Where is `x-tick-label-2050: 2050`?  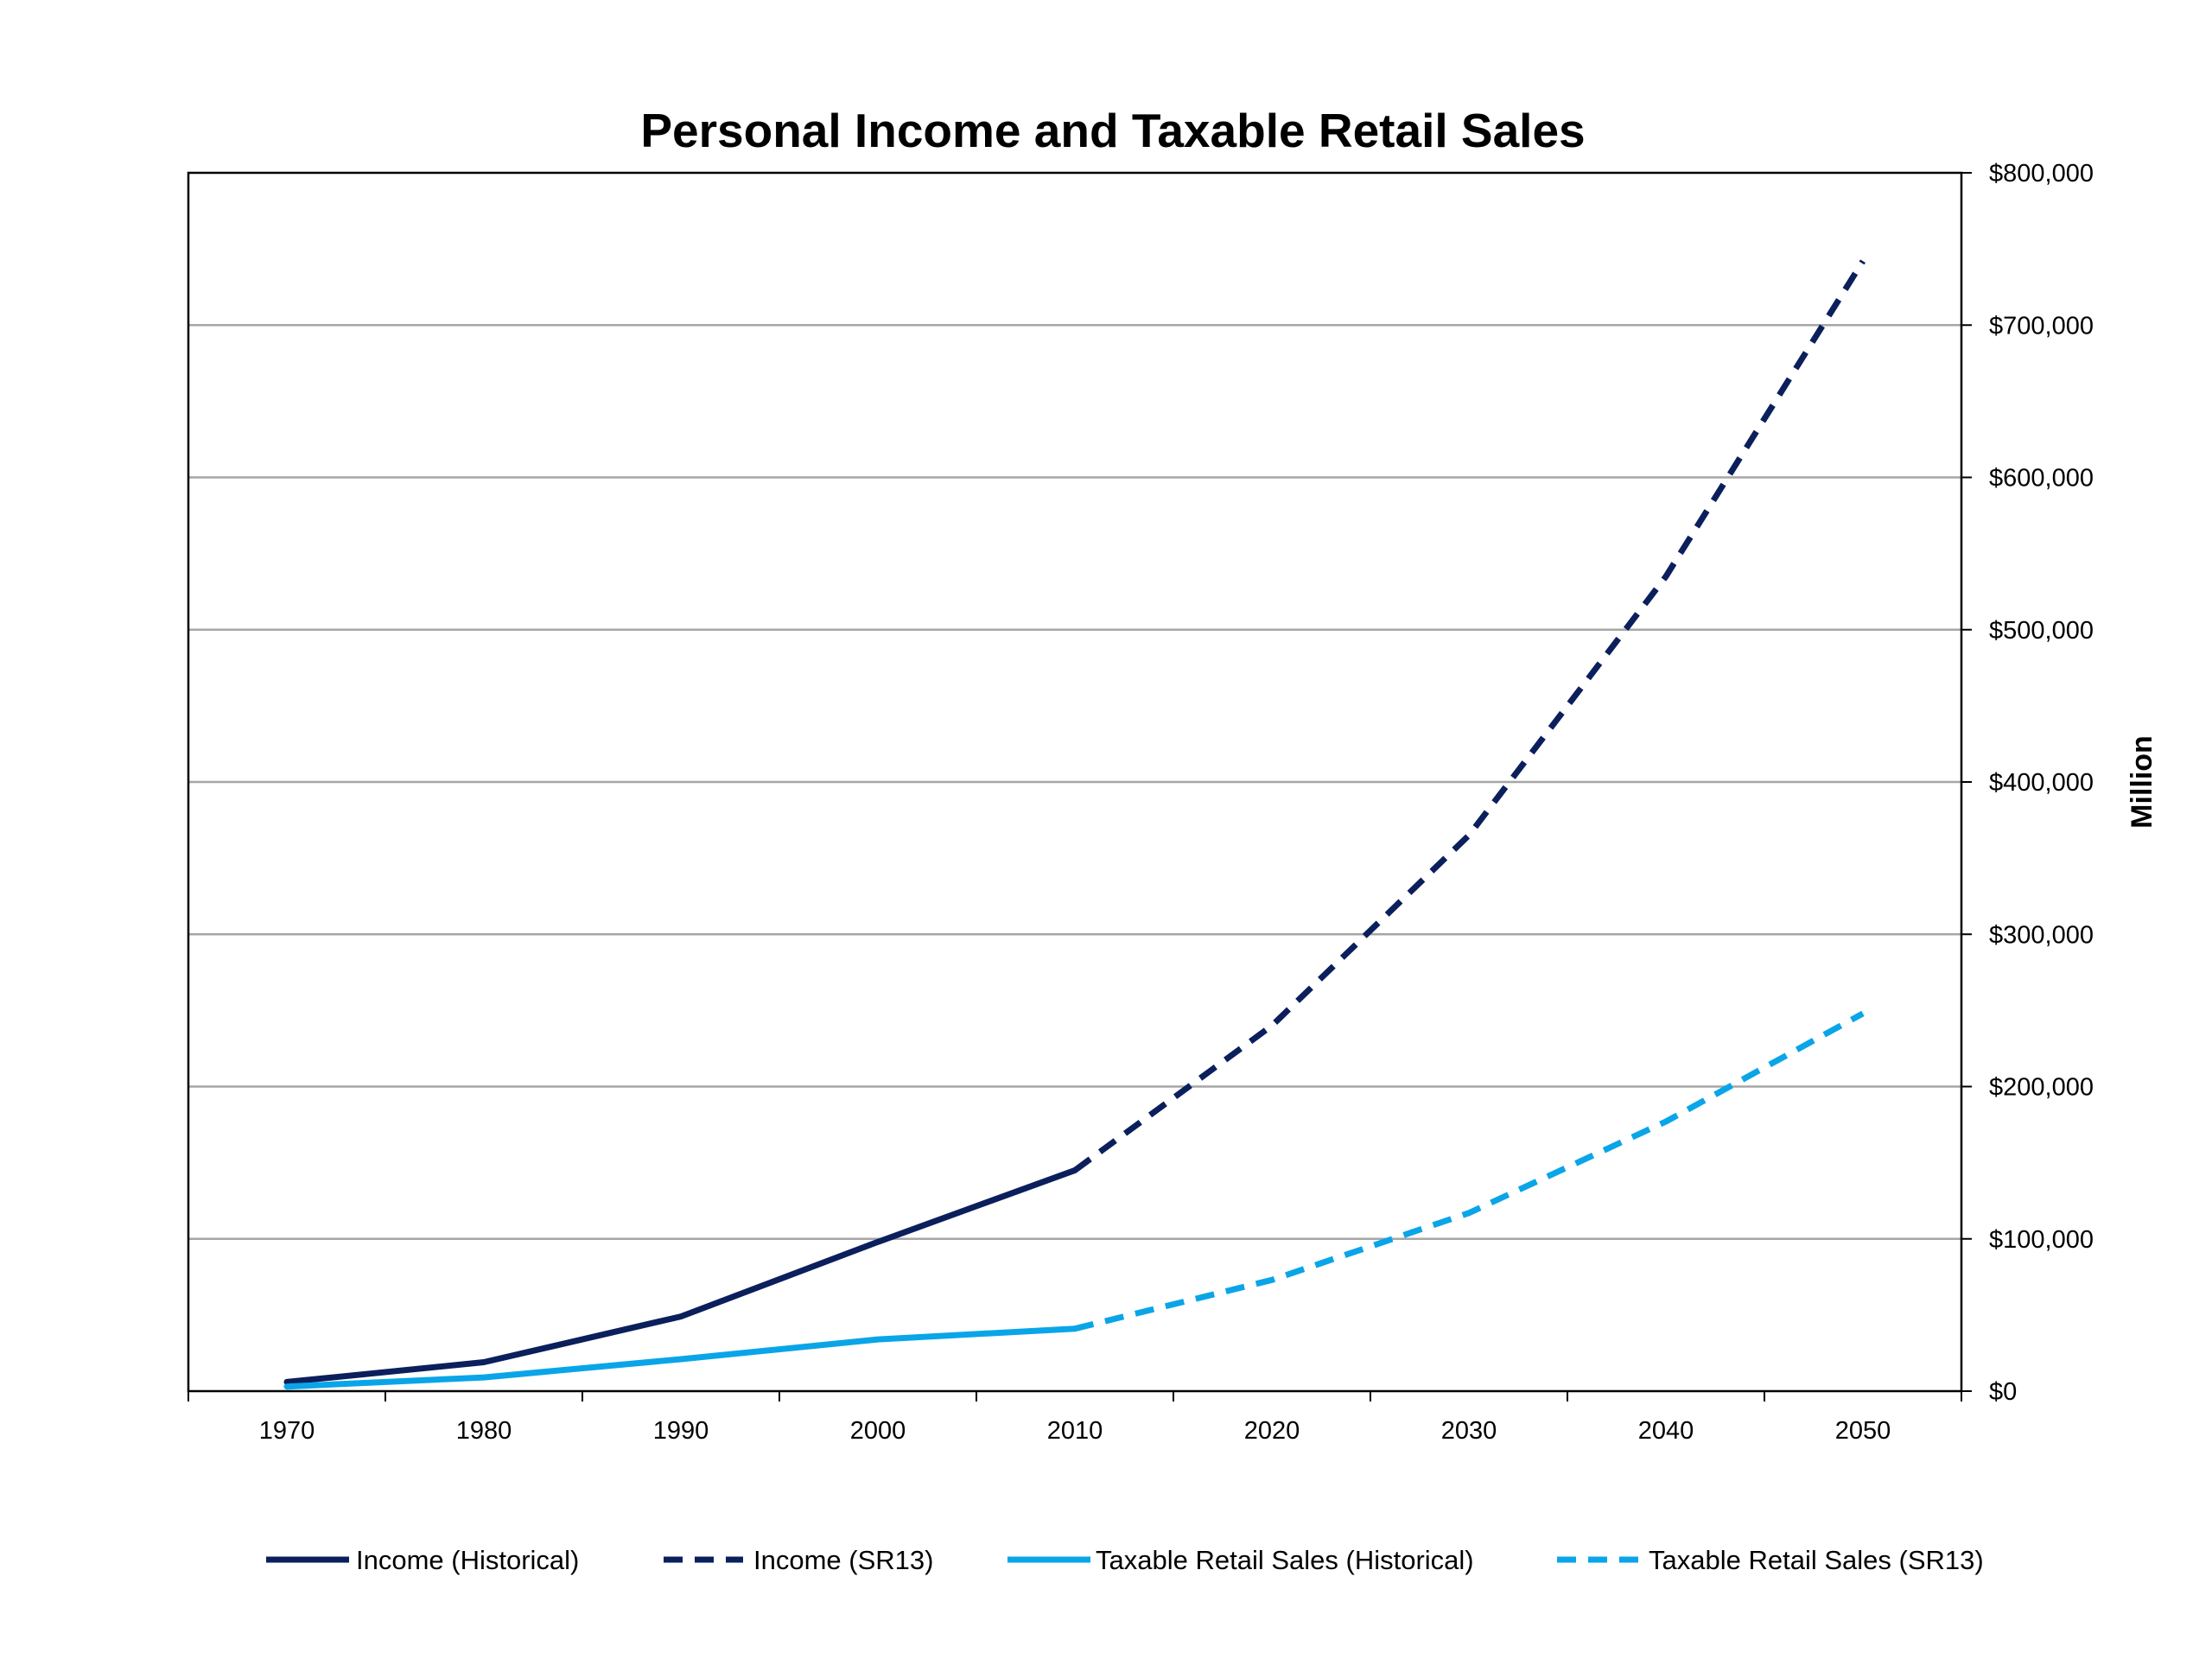 x-tick-label-2050: 2050 is located at coordinates (1863, 1431).